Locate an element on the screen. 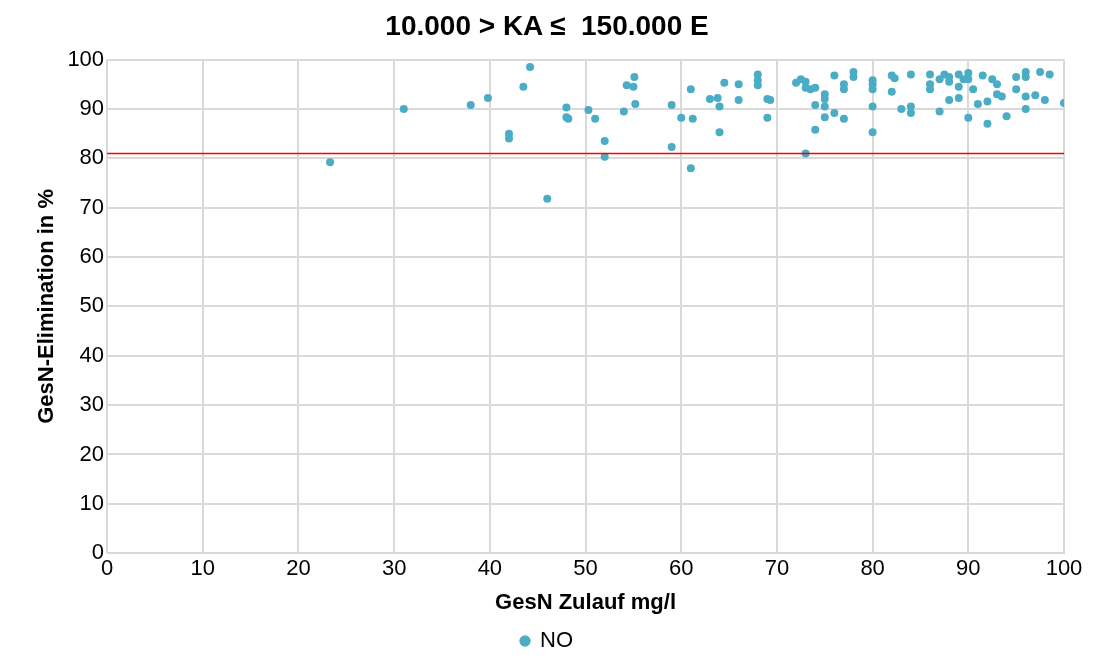  x-tick-label: 80 is located at coordinates (872, 568).